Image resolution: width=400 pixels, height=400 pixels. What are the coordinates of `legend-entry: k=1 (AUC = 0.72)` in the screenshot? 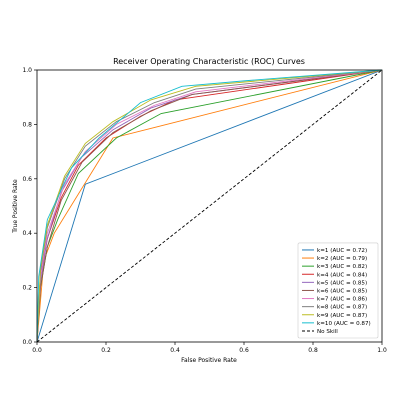 It's located at (342, 251).